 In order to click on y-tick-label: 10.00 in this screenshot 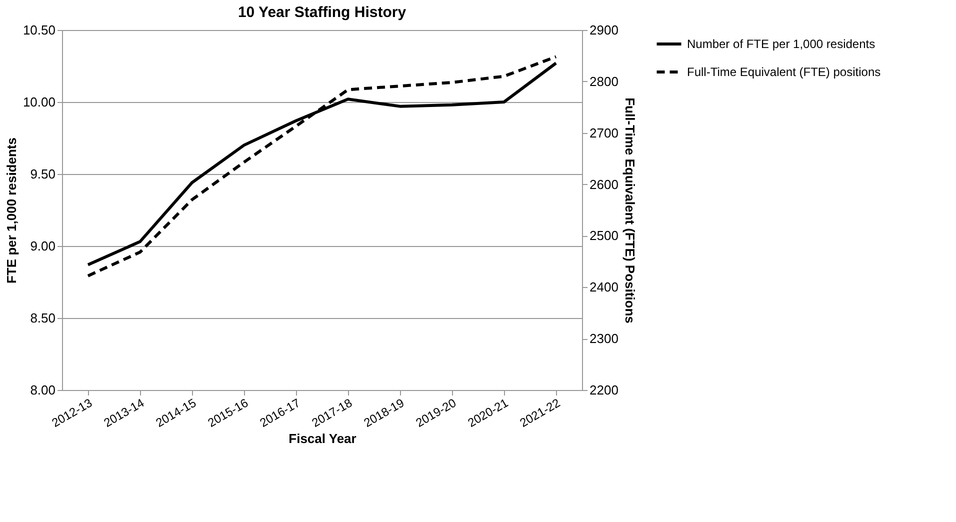, I will do `click(39, 102)`.